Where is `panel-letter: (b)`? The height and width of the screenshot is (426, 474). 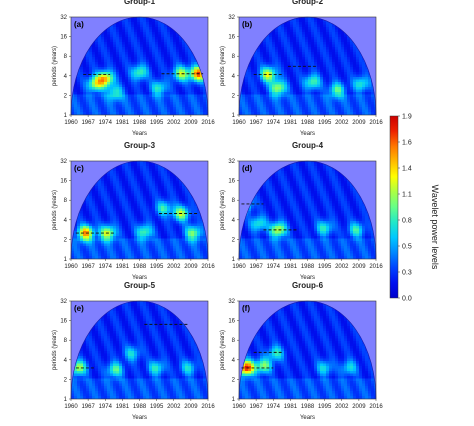 panel-letter: (b) is located at coordinates (247, 24).